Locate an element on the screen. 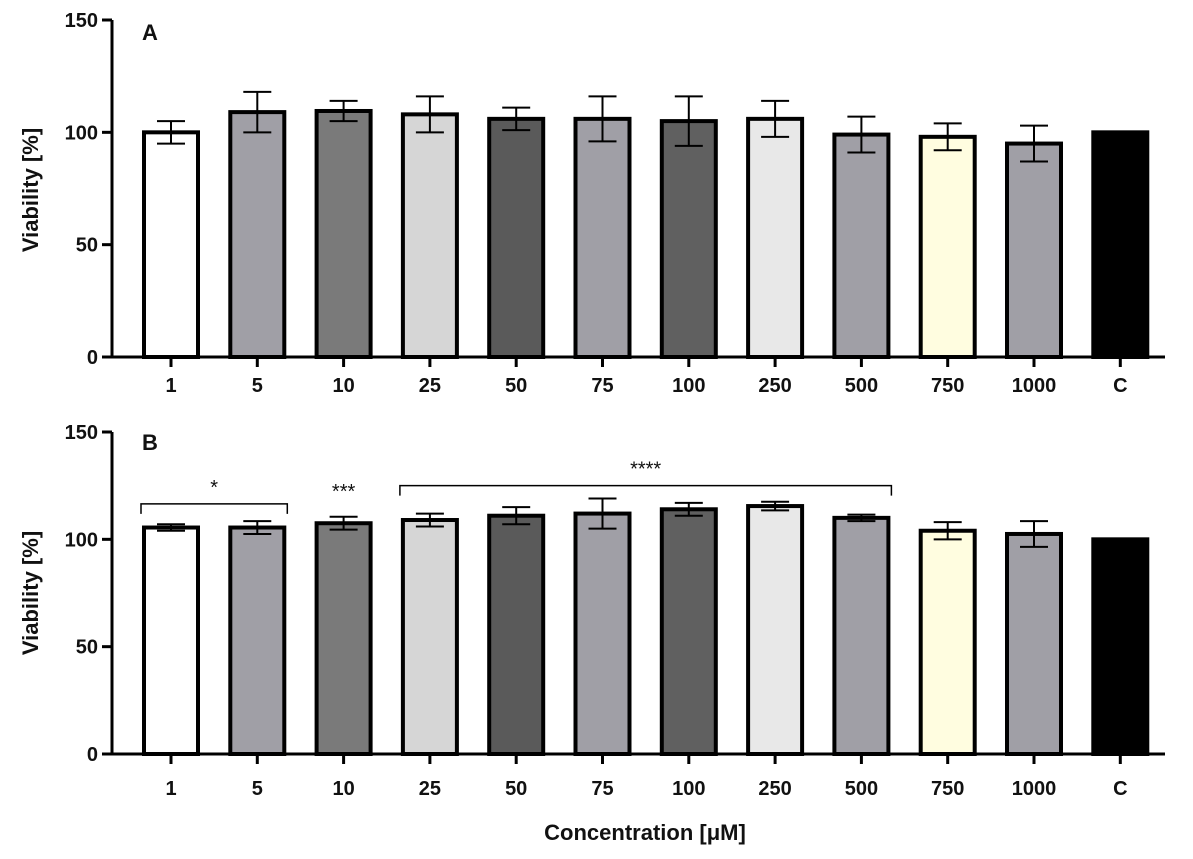 This screenshot has width=1193, height=859. panel-b-x-tick-label-250: 250 is located at coordinates (774, 789).